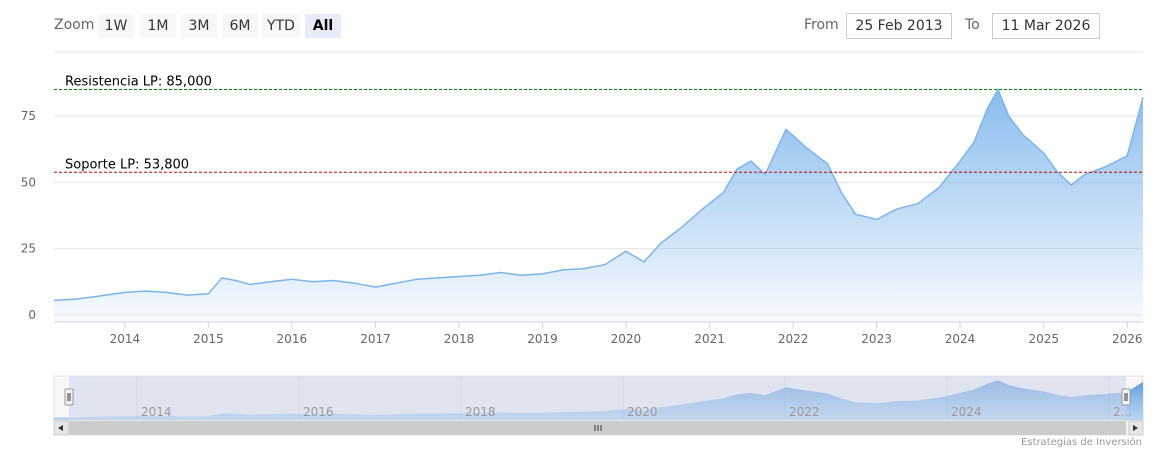 The height and width of the screenshot is (464, 1162). I want to click on y-tick-label: 0, so click(32, 315).